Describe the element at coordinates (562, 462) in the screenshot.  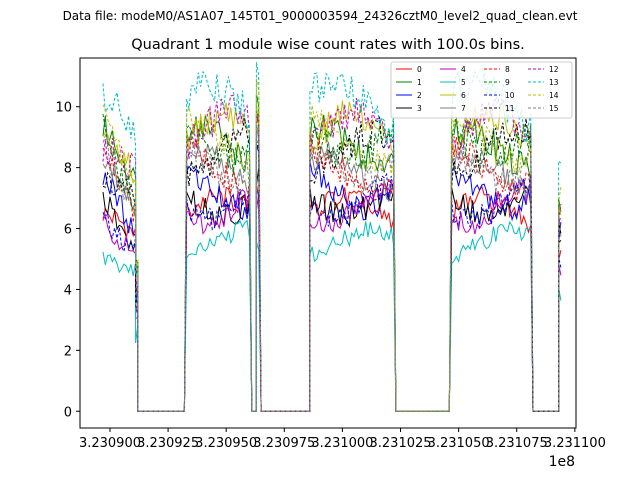
I see `x-offset-label: 1e8` at that location.